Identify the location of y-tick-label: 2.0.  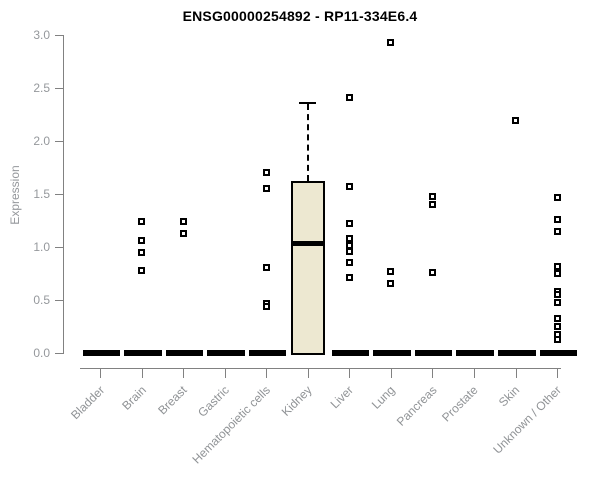
(41, 141).